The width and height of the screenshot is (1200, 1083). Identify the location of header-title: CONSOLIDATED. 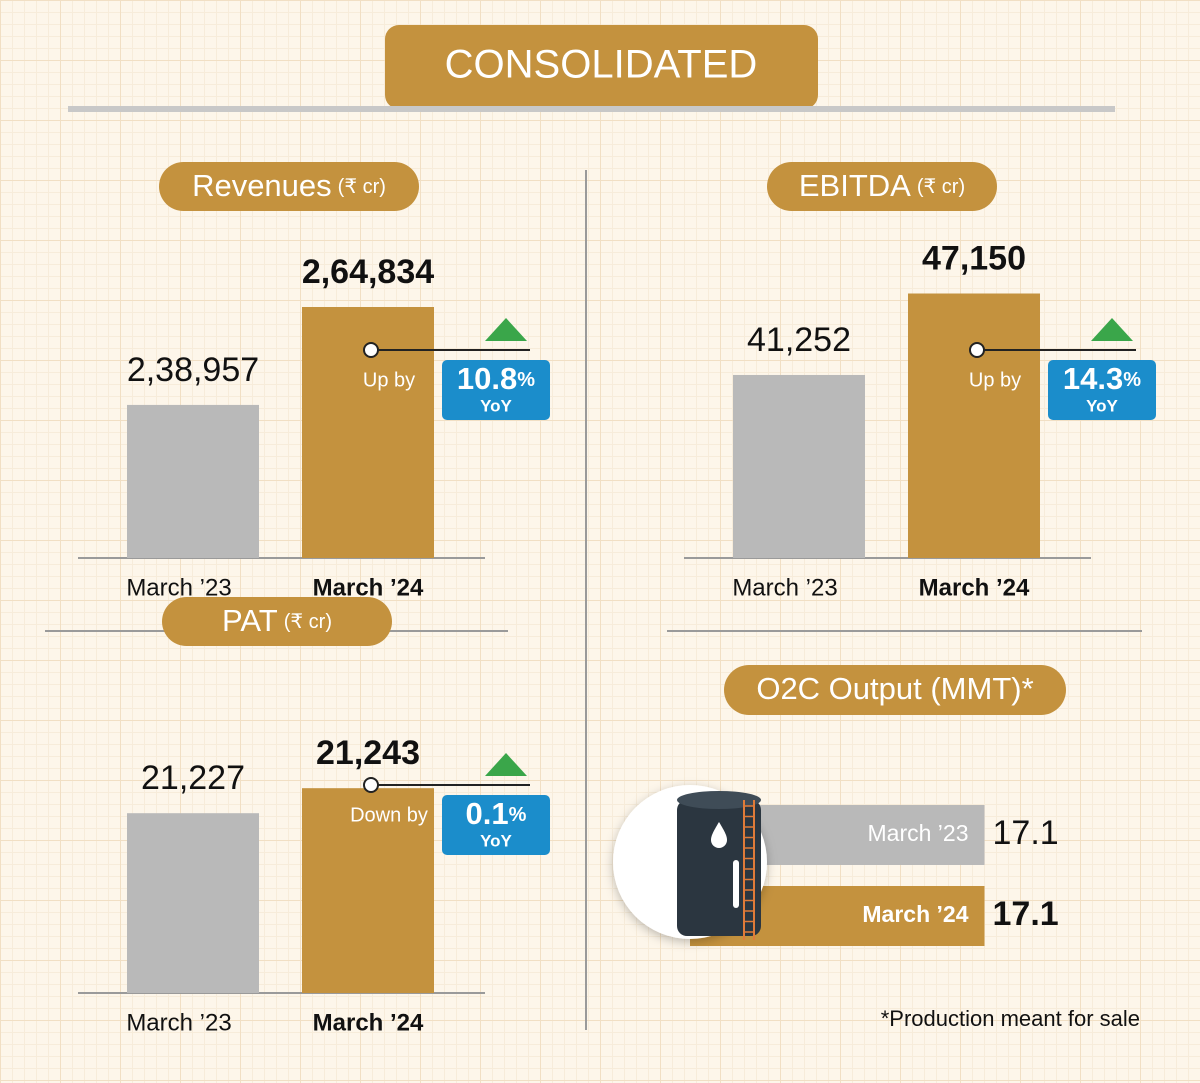
(601, 65).